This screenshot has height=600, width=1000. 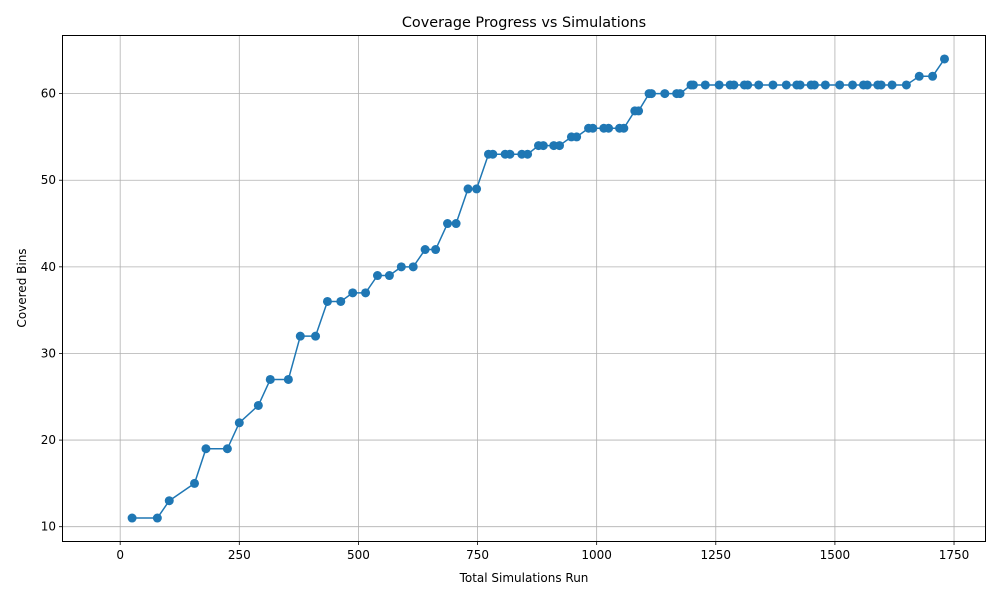 I want to click on x-tick-label: 1250, so click(x=716, y=555).